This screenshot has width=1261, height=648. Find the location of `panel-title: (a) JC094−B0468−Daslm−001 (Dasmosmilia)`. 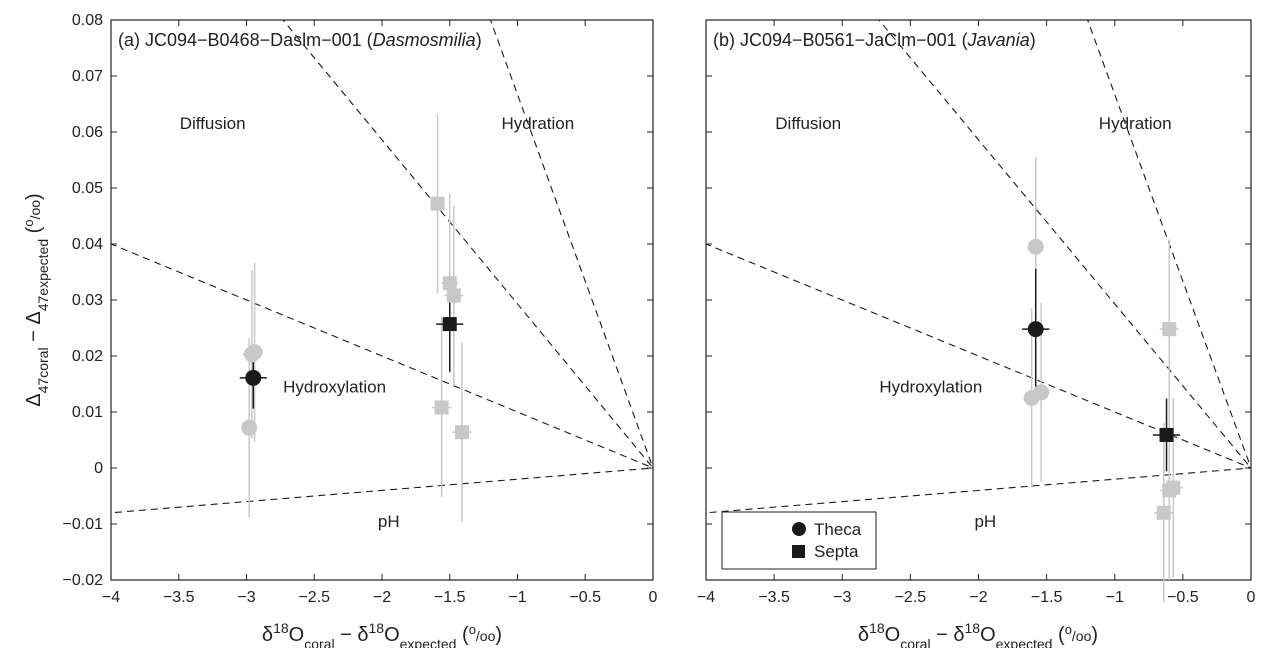

panel-title: (a) JC094−B0468−Daslm−001 (Dasmosmilia) is located at coordinates (300, 40).